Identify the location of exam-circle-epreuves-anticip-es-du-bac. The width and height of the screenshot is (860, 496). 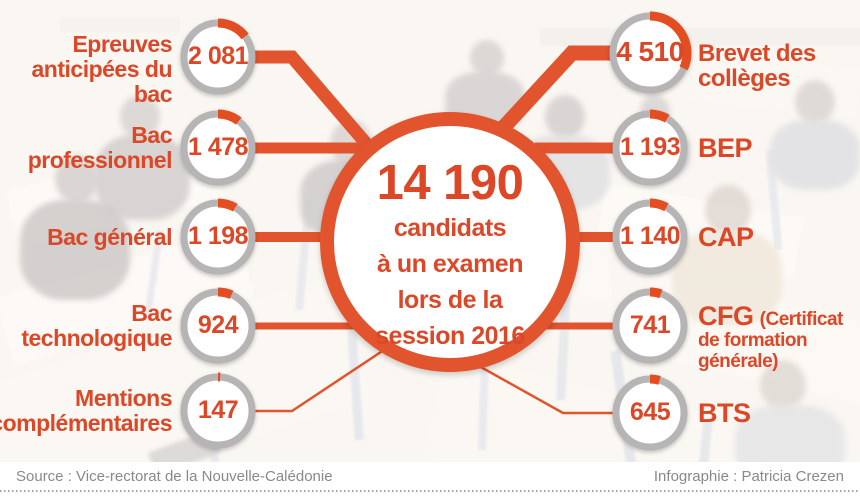
(218, 57).